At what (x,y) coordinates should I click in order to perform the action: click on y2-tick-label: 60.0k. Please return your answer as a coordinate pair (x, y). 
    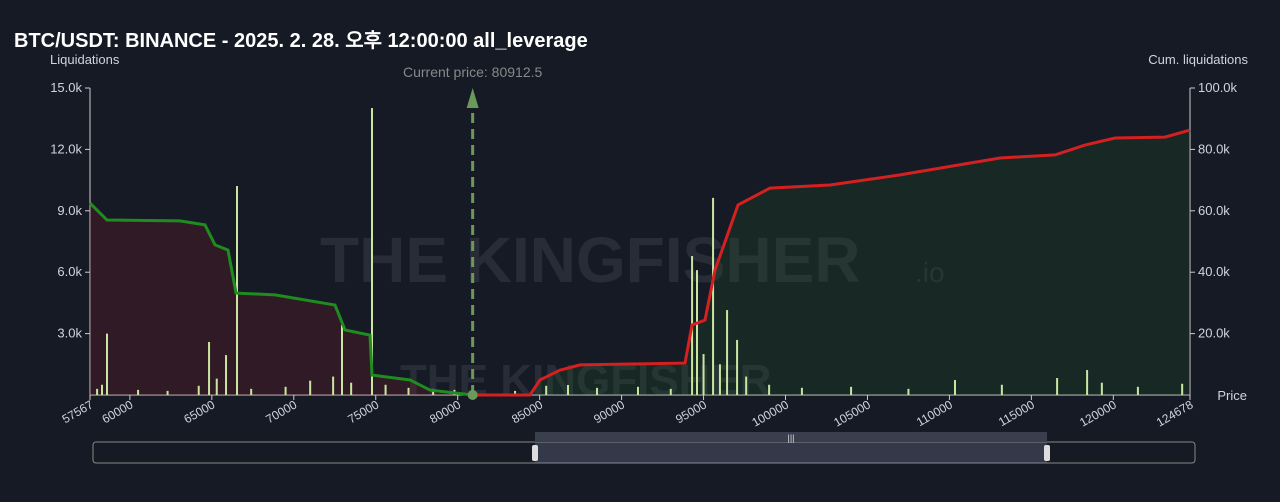
    Looking at the image, I should click on (1214, 210).